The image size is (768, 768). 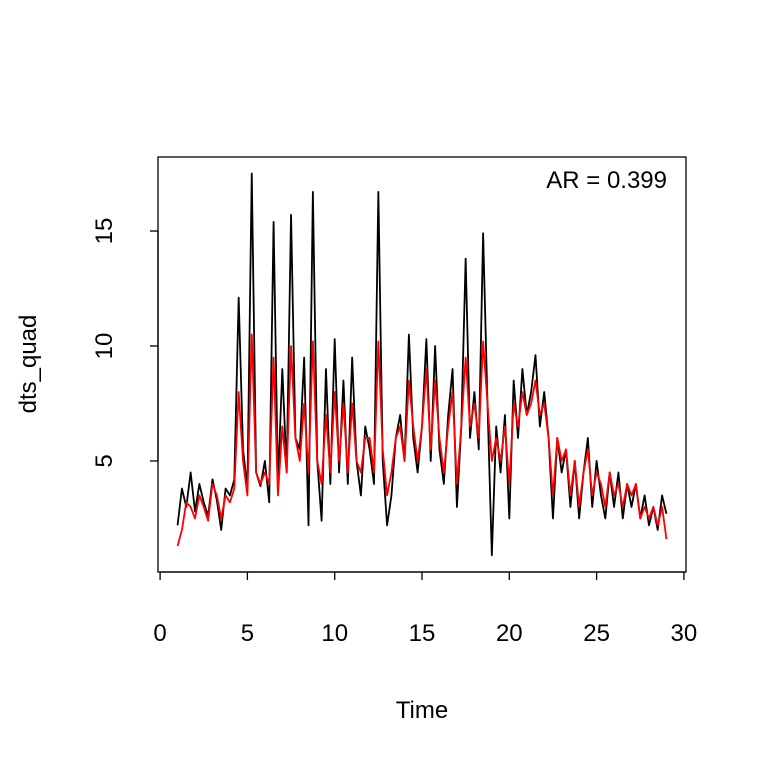 What do you see at coordinates (247, 633) in the screenshot?
I see `x-tick-label: 5` at bounding box center [247, 633].